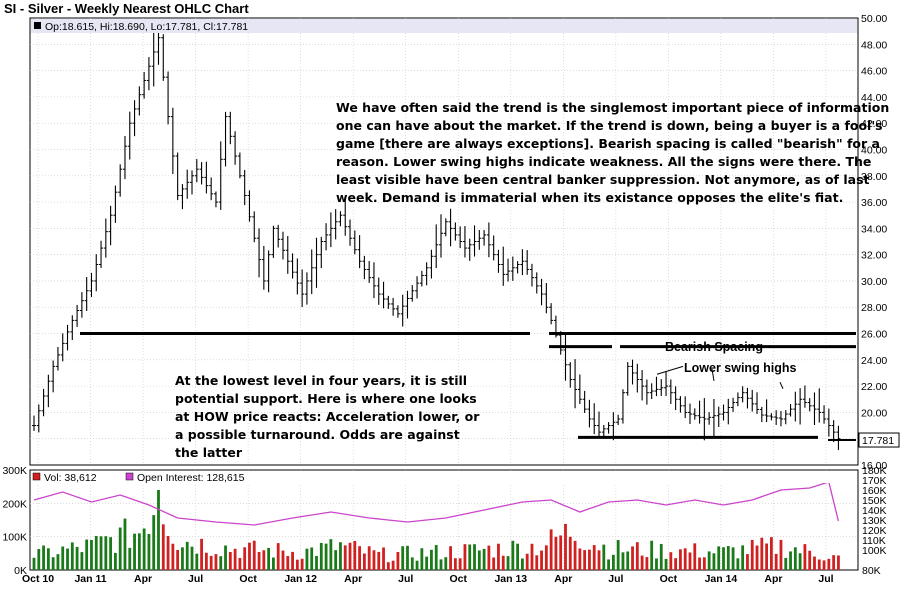 Image resolution: width=900 pixels, height=610 pixels. Describe the element at coordinates (713, 374) in the screenshot. I see `swing-high-pointer` at that location.